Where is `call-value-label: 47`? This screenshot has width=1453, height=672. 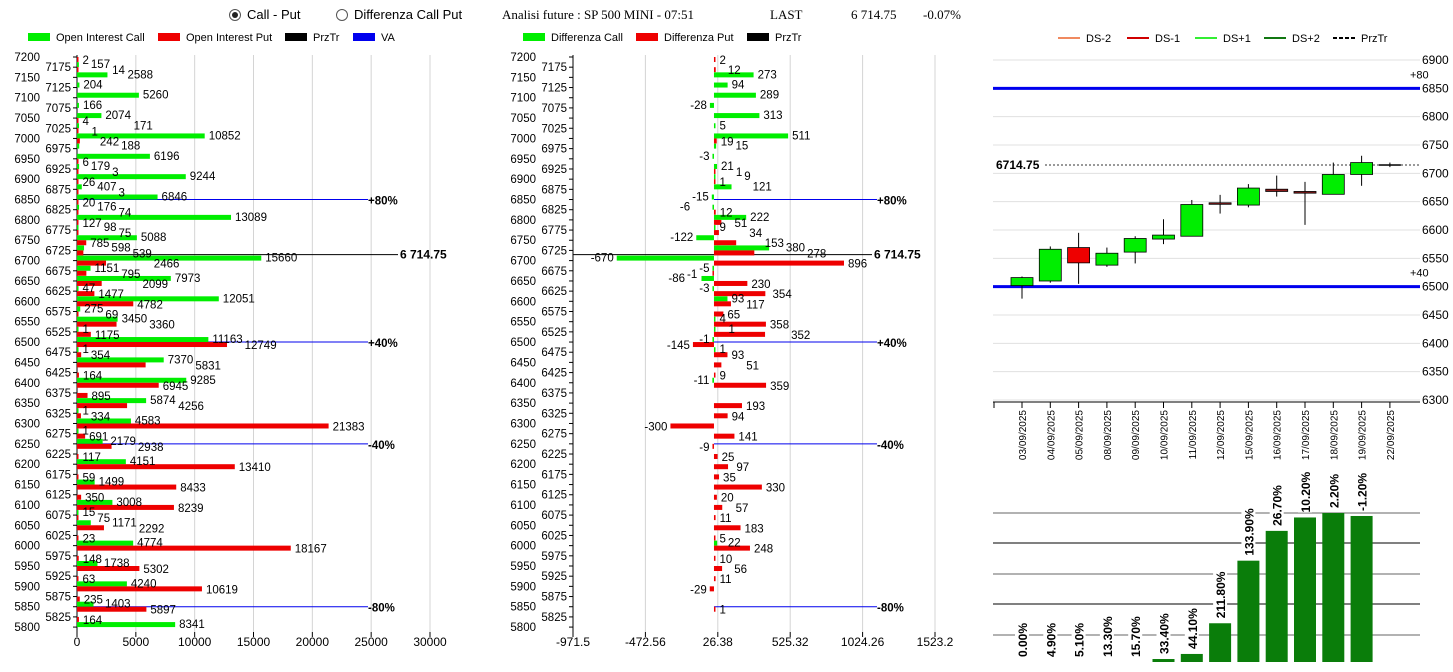
call-value-label: 47 is located at coordinates (89, 289).